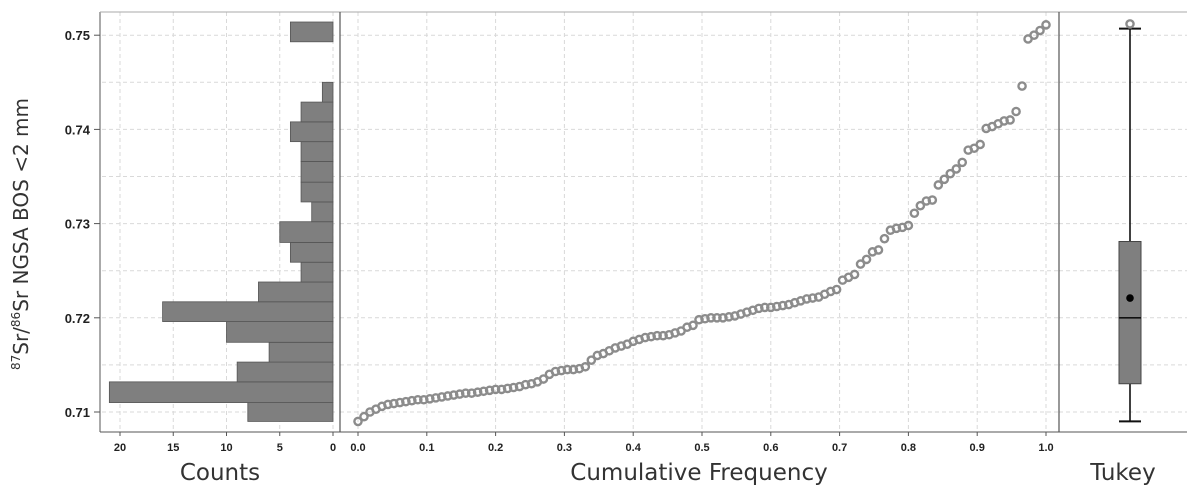  I want to click on counts-tick-label: 0, so click(333, 448).